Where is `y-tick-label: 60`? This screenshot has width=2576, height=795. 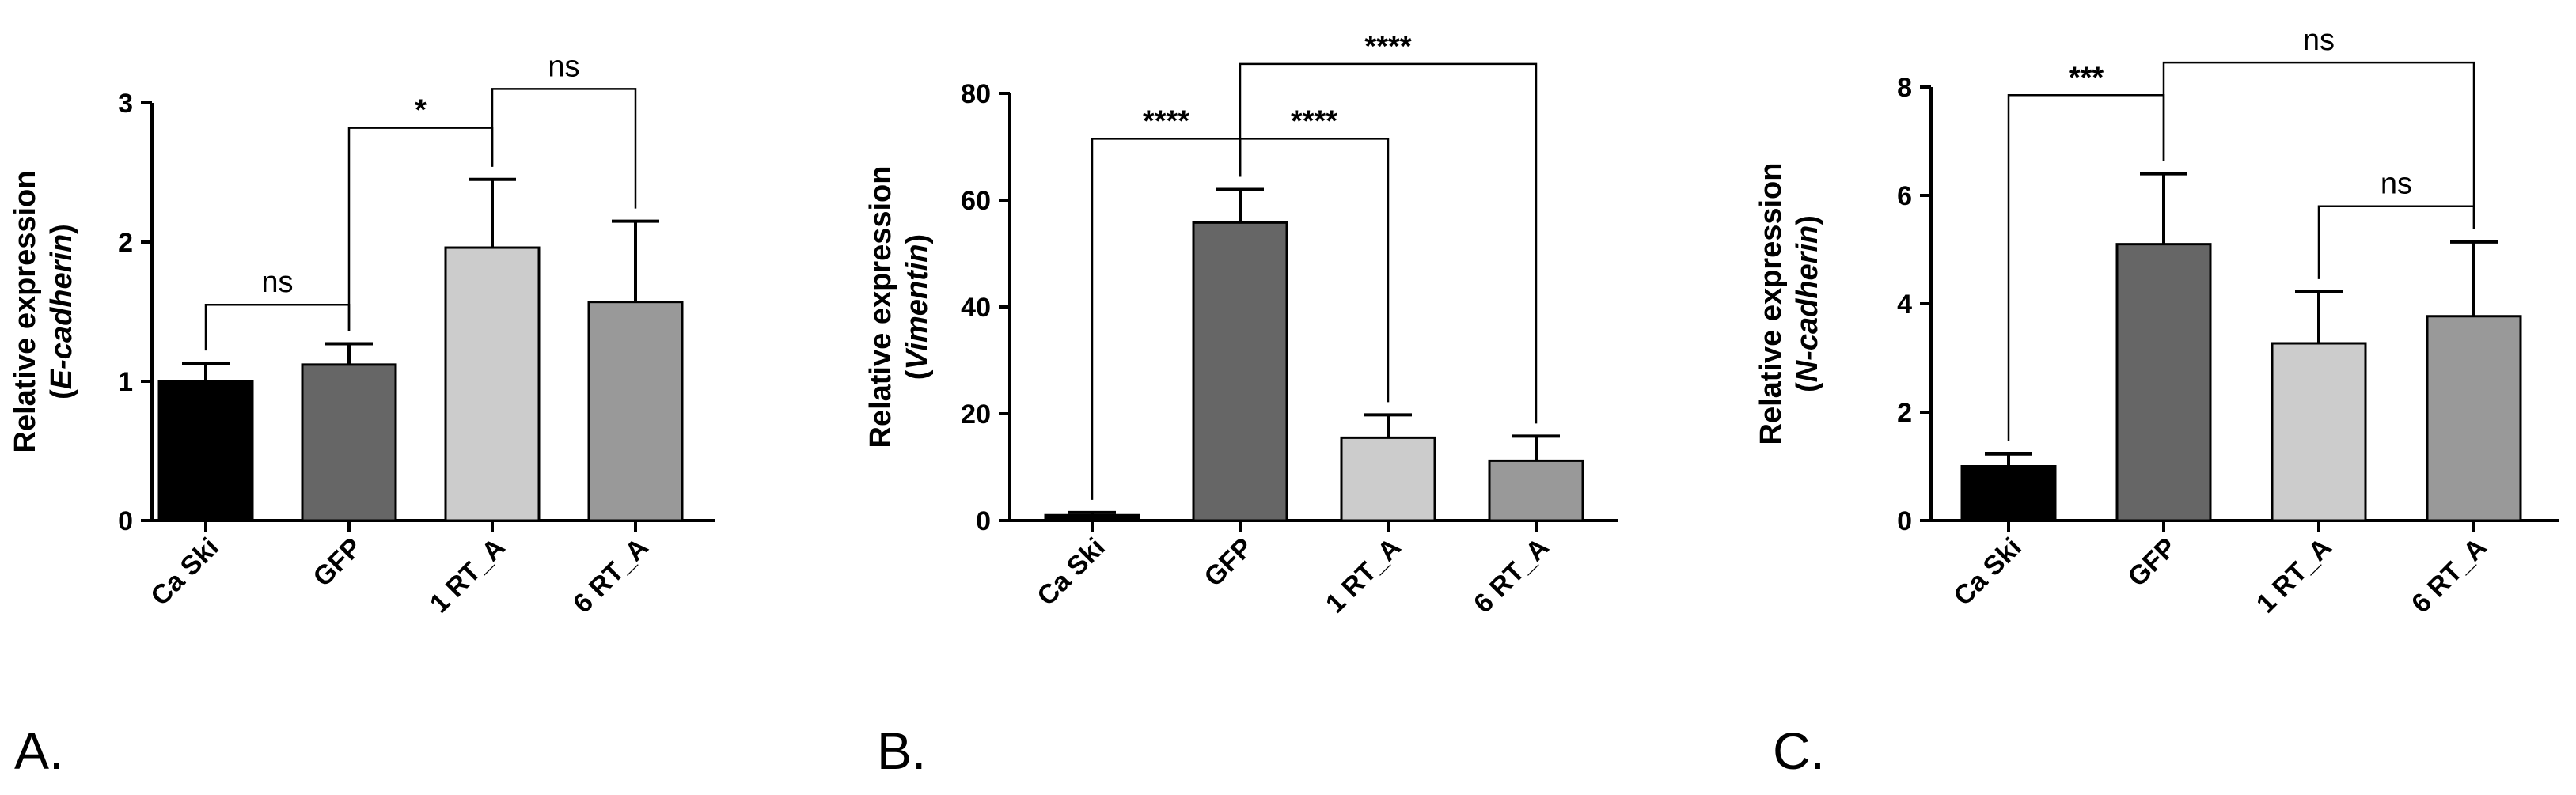 y-tick-label: 60 is located at coordinates (976, 201).